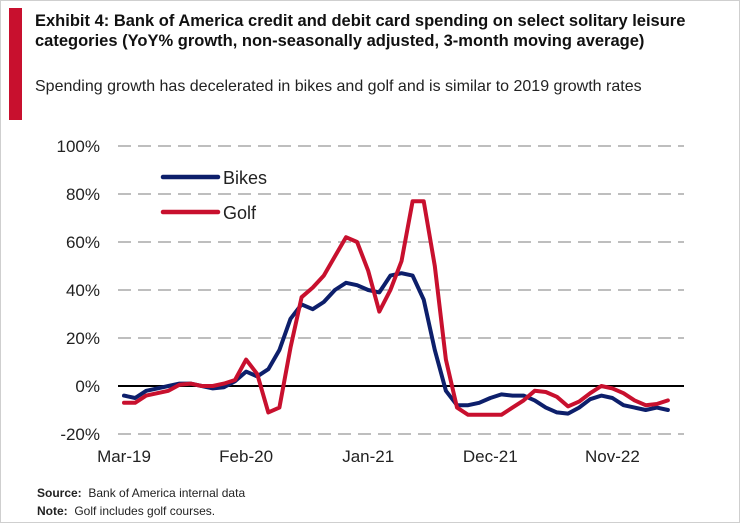  What do you see at coordinates (612, 456) in the screenshot?
I see `x-tick-label: Nov-22` at bounding box center [612, 456].